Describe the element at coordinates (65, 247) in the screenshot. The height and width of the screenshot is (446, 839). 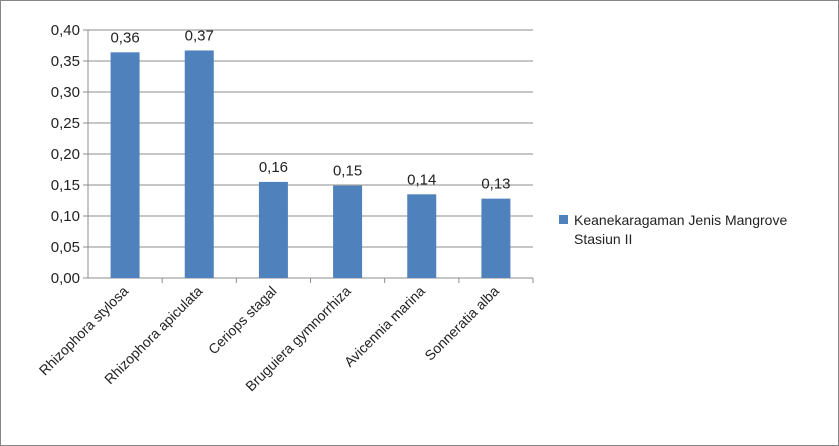
I see `y-tick-label: 0,05` at that location.